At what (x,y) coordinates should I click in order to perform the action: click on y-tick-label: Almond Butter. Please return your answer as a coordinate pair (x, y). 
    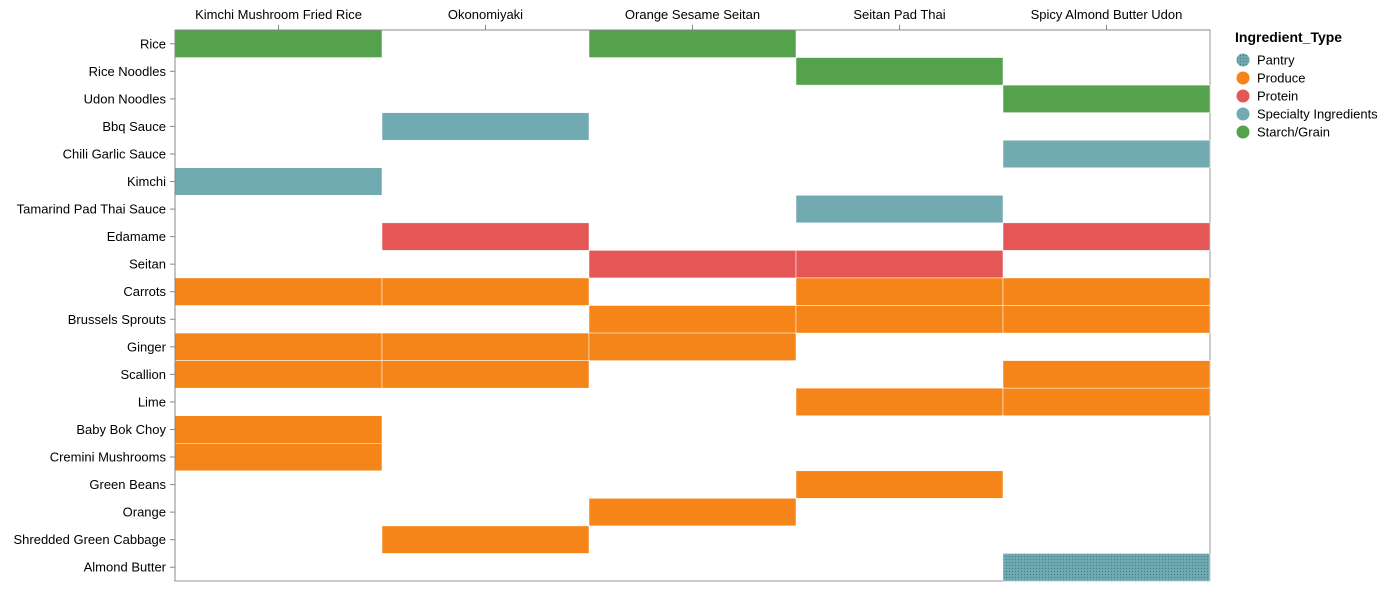
    Looking at the image, I should click on (125, 567).